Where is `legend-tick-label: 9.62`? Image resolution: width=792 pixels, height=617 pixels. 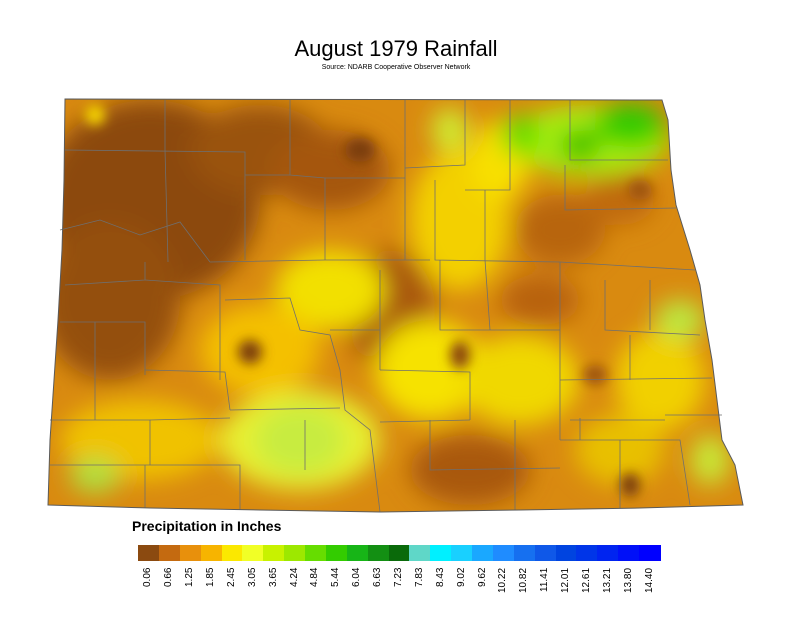 legend-tick-label: 9.62 is located at coordinates (482, 578).